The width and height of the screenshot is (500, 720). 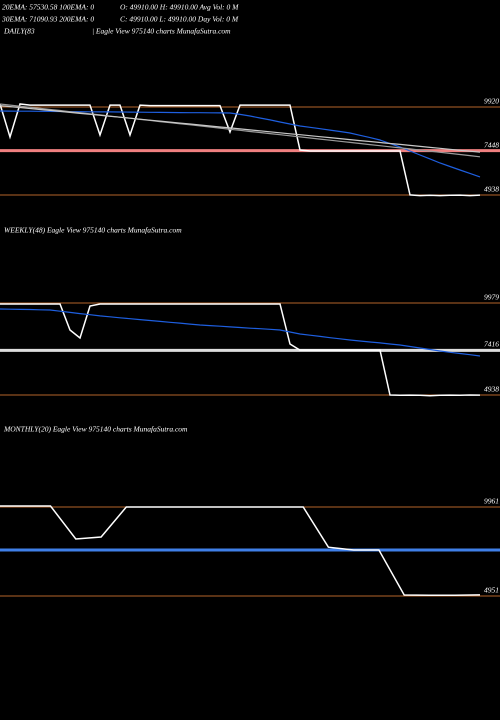 I want to click on y-tick-label: 7448, so click(x=491, y=144).